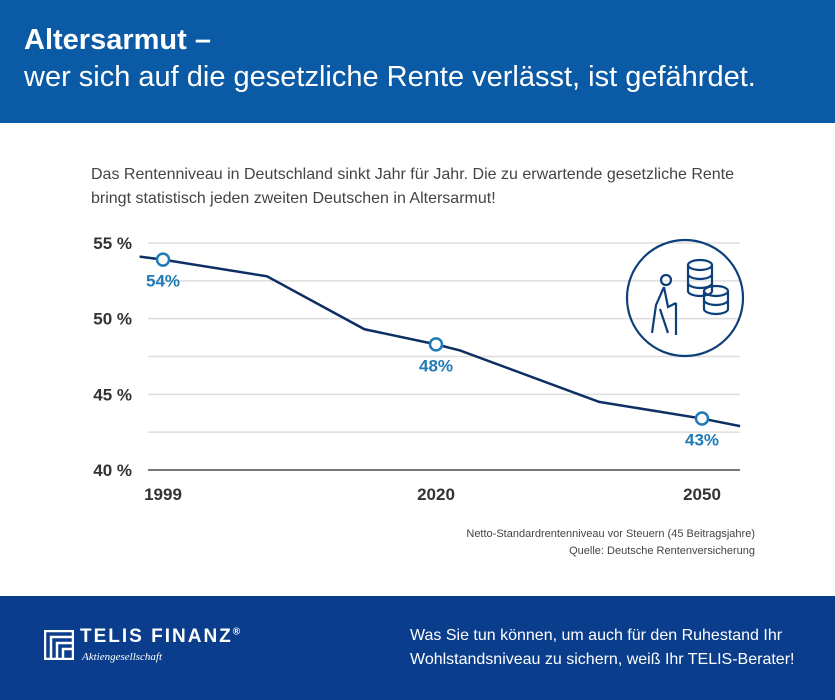  Describe the element at coordinates (122, 657) in the screenshot. I see `brand-subtitle: Aktiengesellschaft` at that location.